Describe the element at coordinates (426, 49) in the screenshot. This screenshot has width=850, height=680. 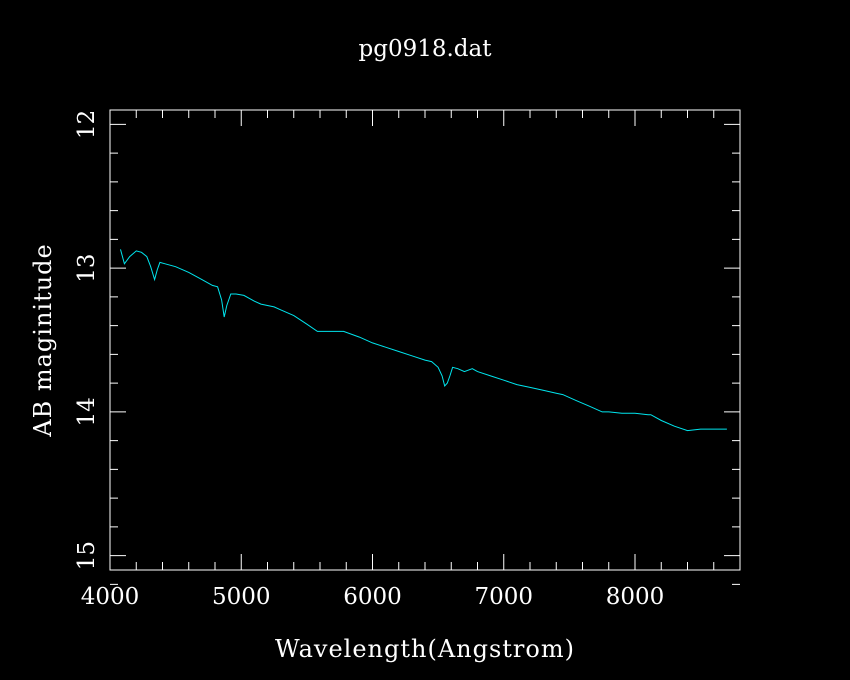
I see `chart-title: pg0918.dat` at that location.